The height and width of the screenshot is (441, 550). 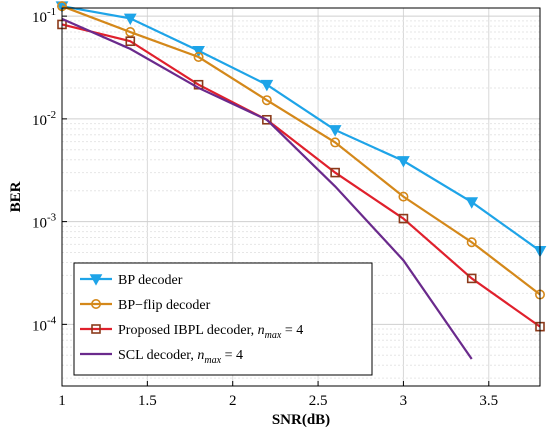 I want to click on x-tick-label: 1.5, so click(x=147, y=401).